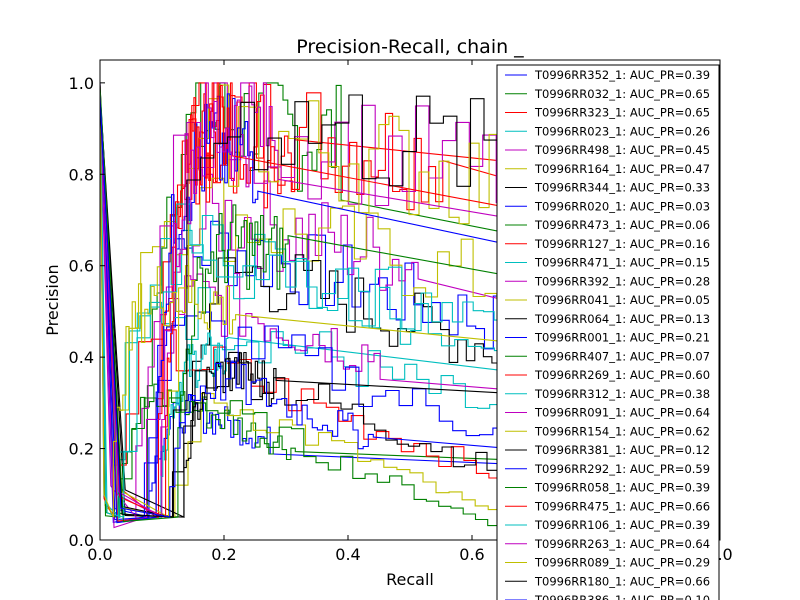 The image size is (800, 600). What do you see at coordinates (99, 554) in the screenshot?
I see `x-tick-label: 0.0` at bounding box center [99, 554].